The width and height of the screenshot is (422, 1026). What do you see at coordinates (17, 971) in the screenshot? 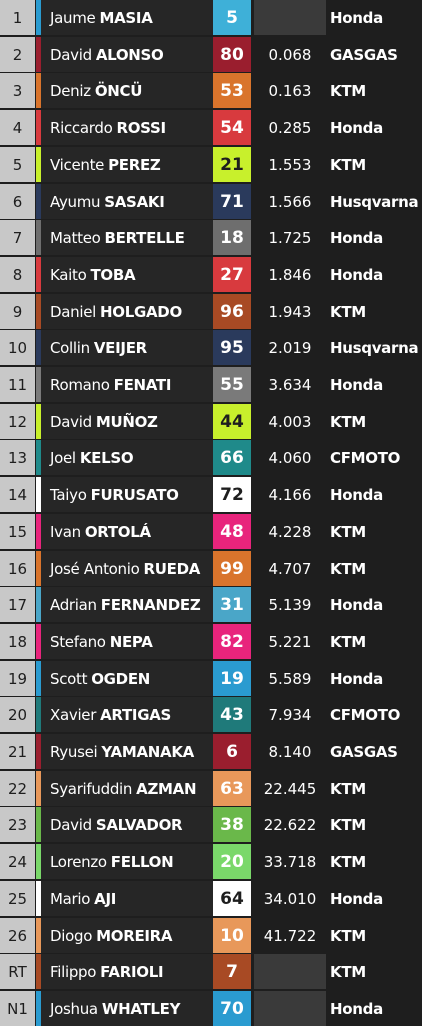
I see `position-cell: RT` at bounding box center [17, 971].